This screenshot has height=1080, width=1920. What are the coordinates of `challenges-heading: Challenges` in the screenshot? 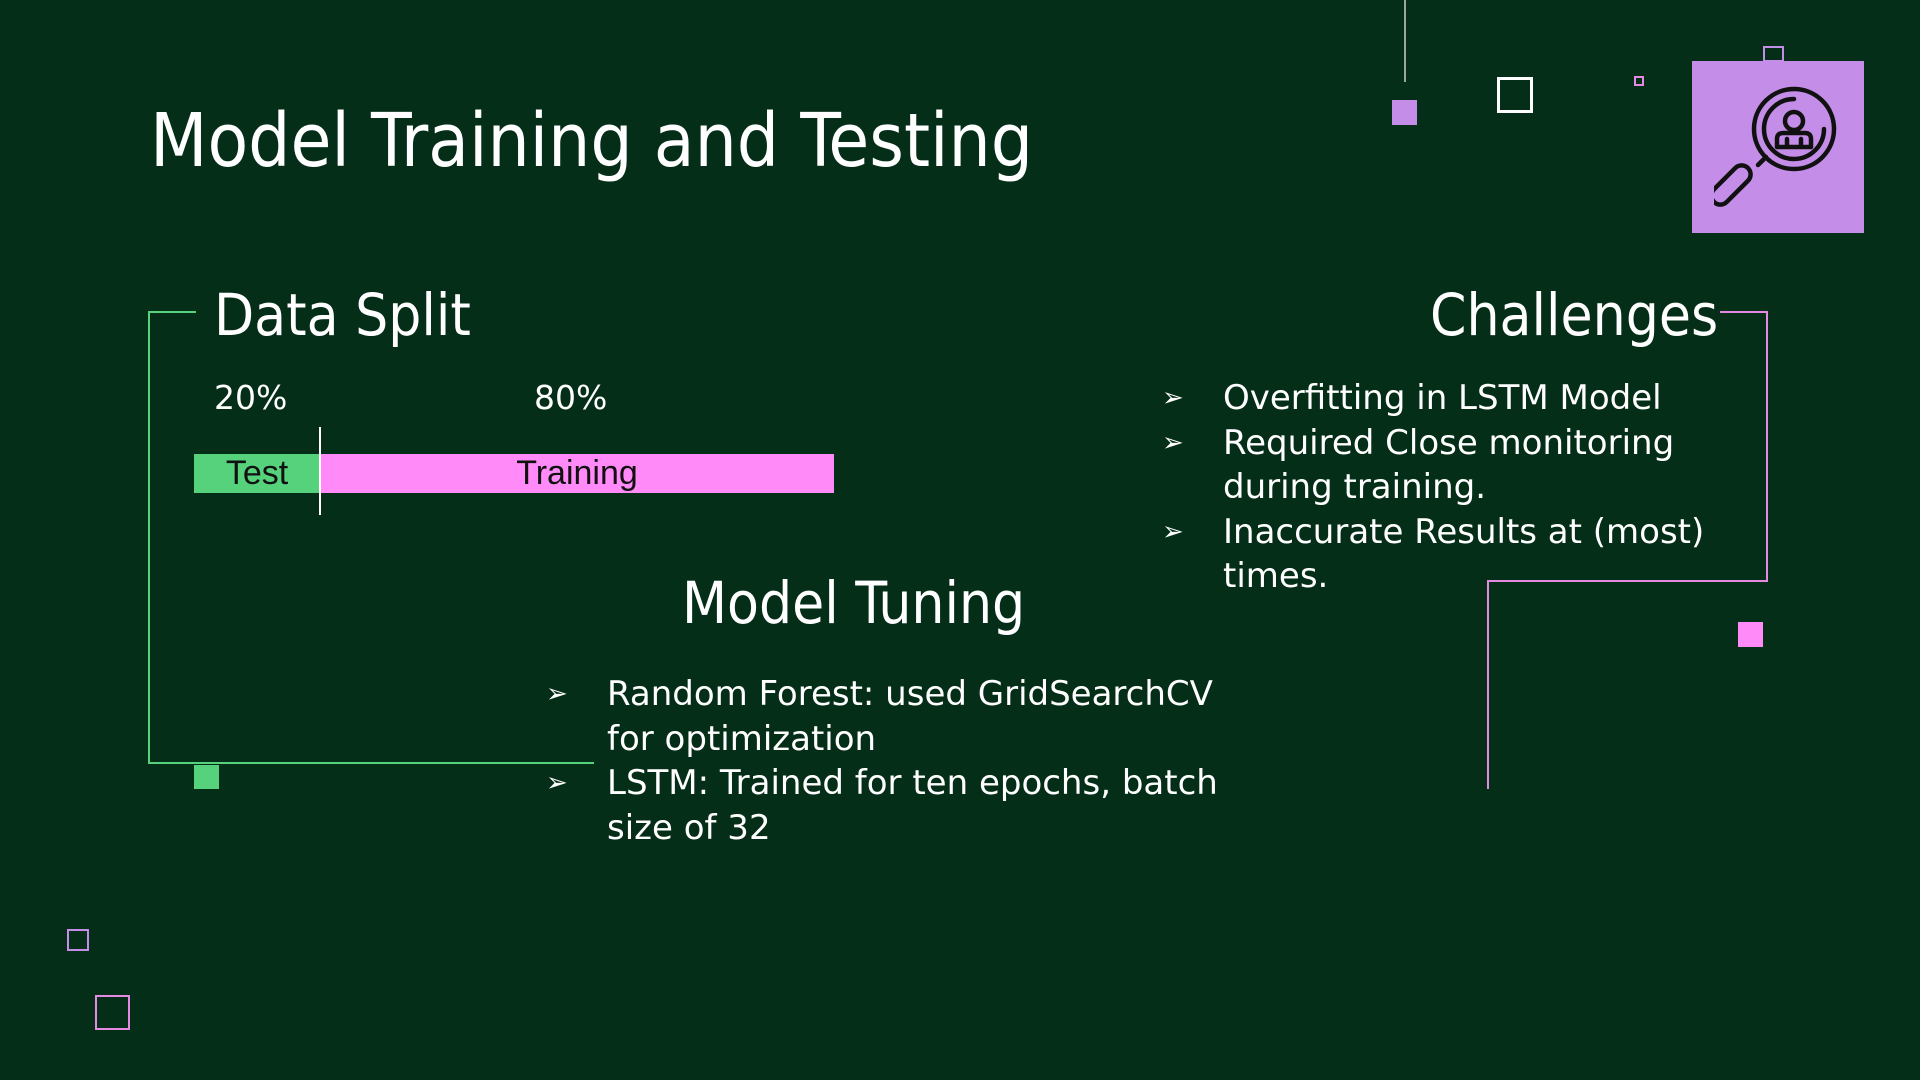 It's located at (1574, 315).